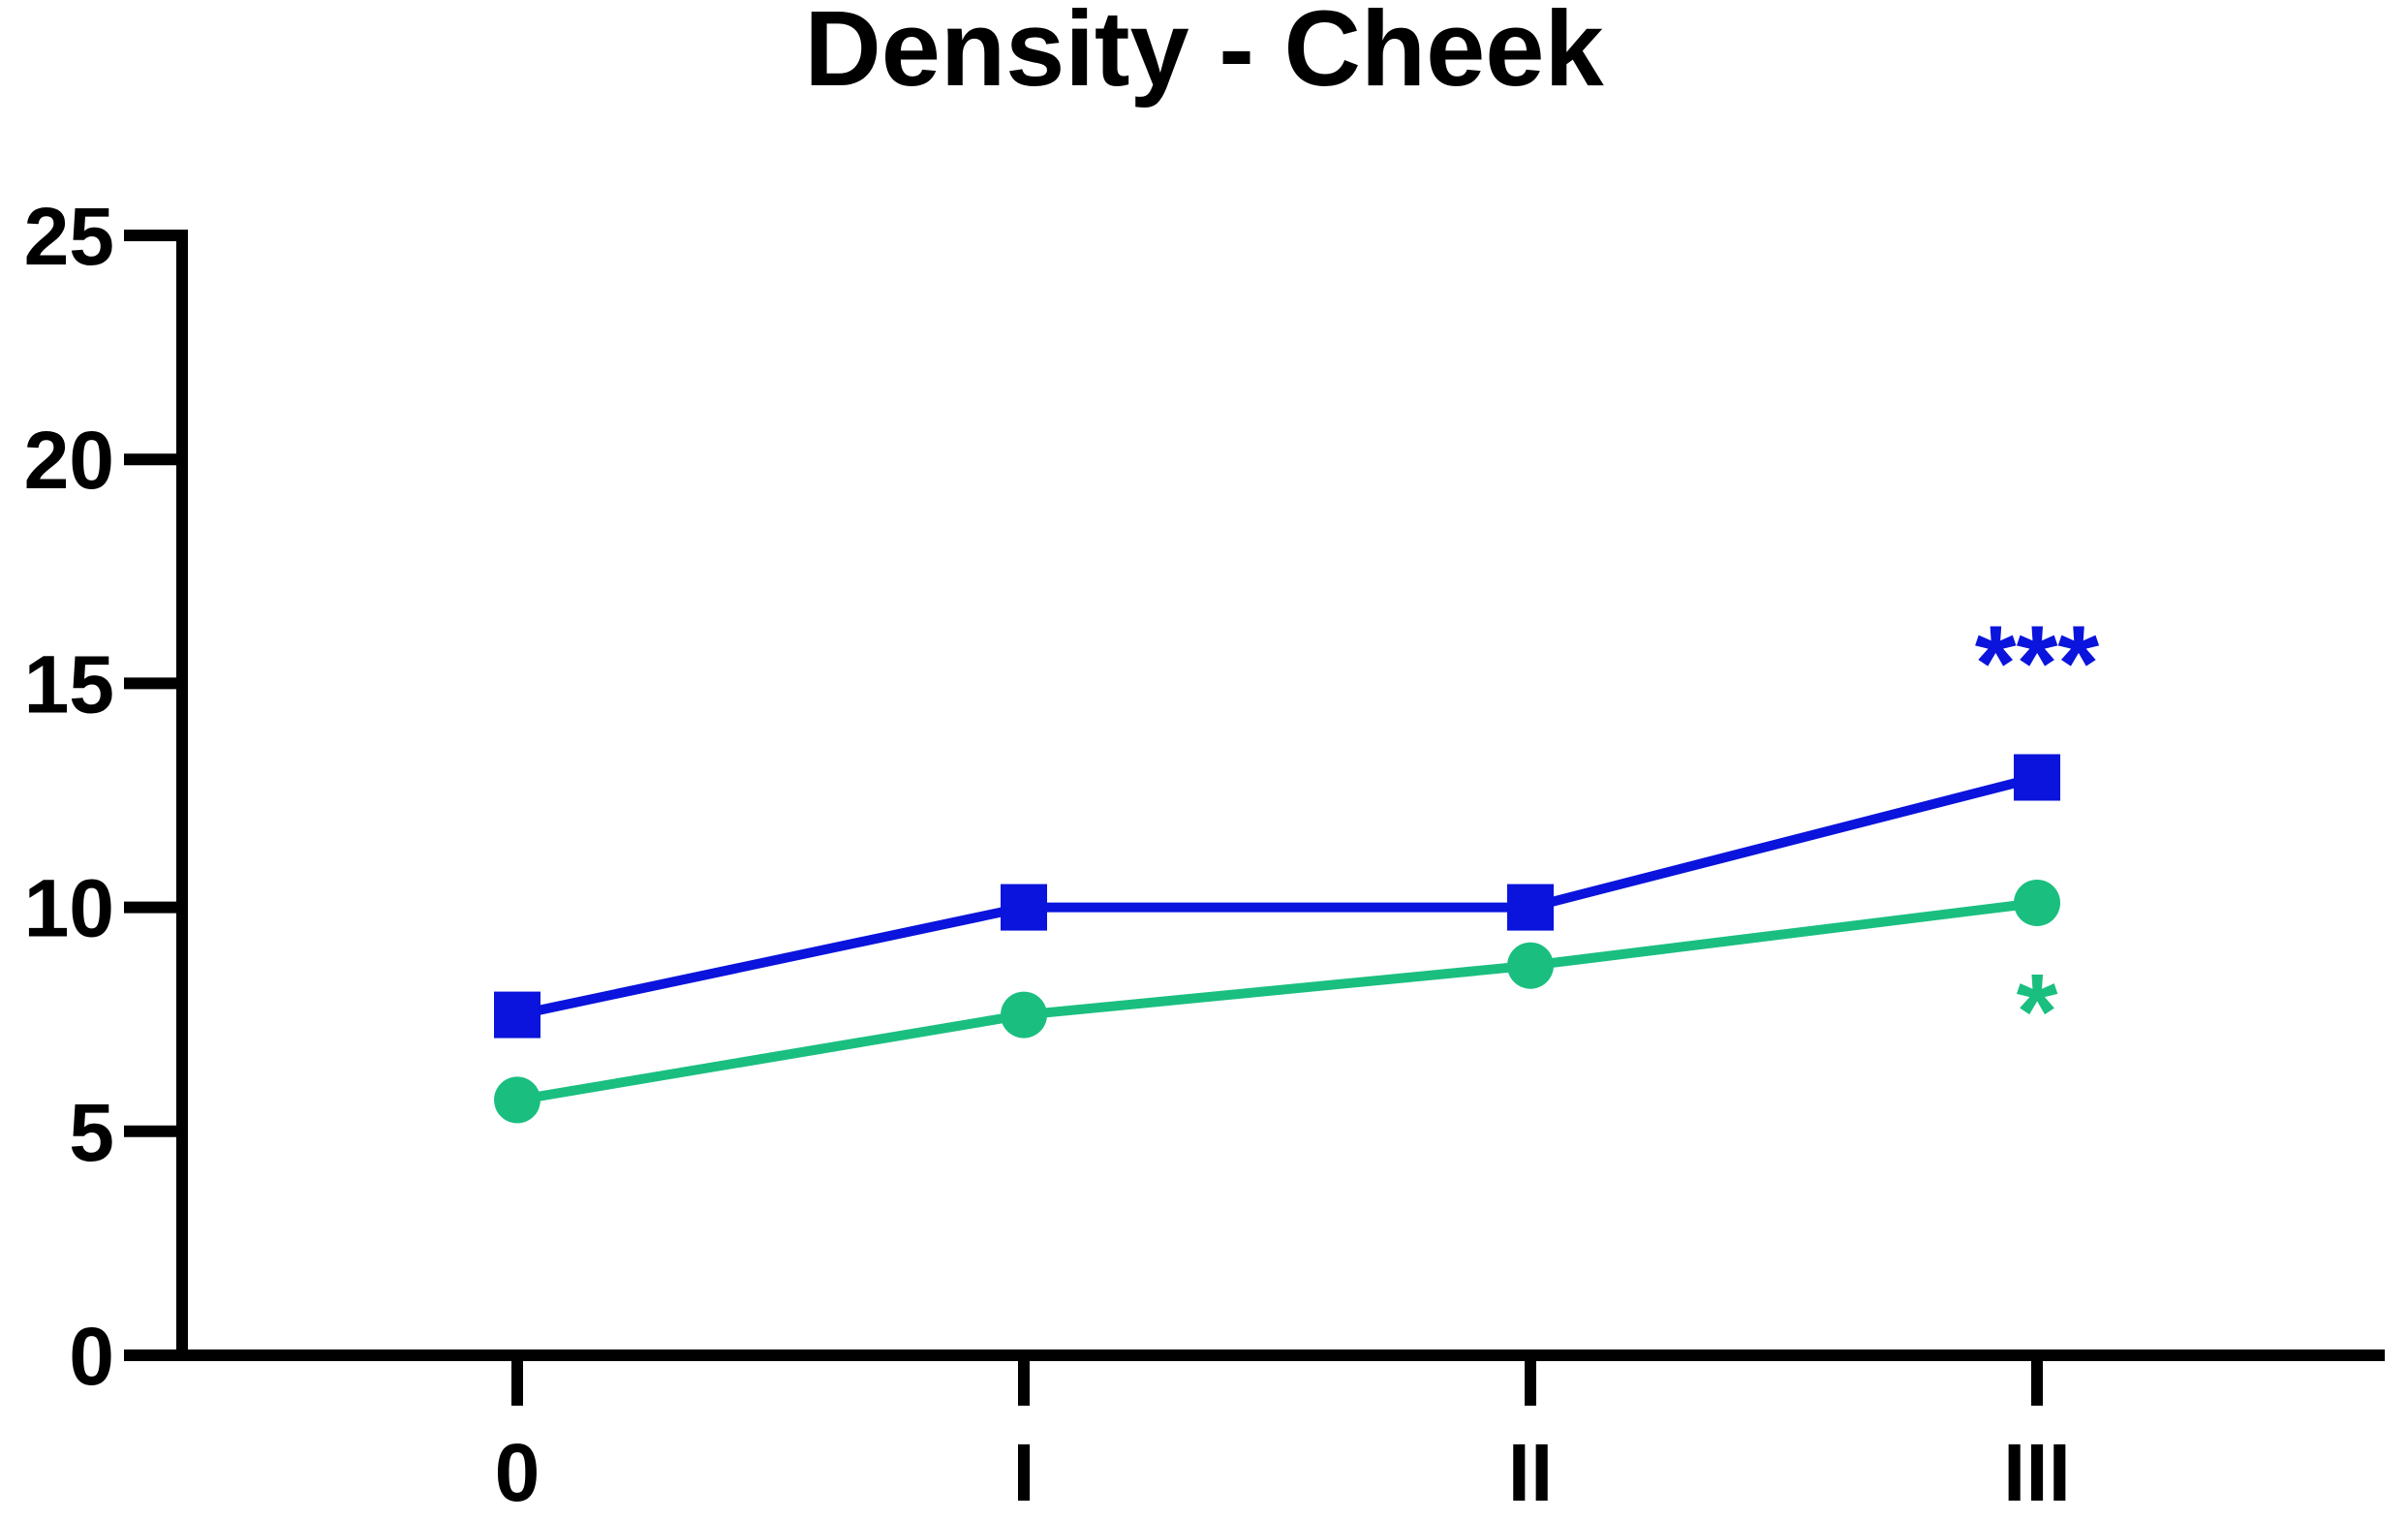  What do you see at coordinates (69, 461) in the screenshot?
I see `y-tick-label: 20` at bounding box center [69, 461].